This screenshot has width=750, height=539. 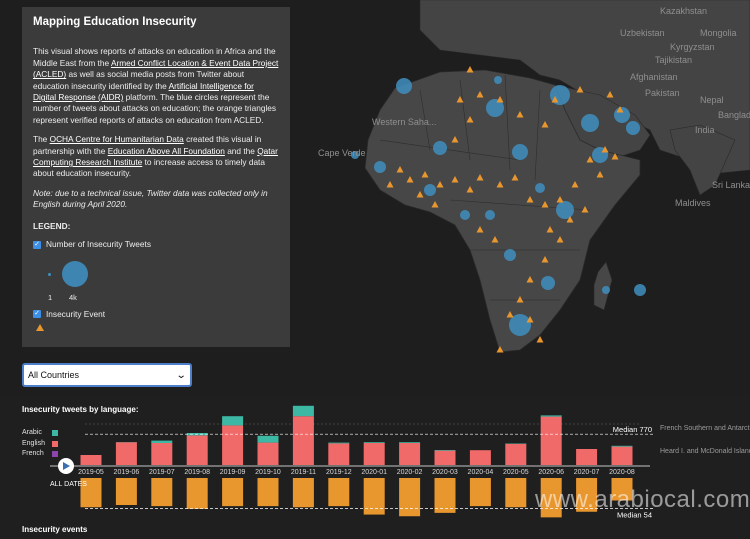 What do you see at coordinates (166, 150) in the screenshot?
I see `eaa-link: Education Above All Foundation` at bounding box center [166, 150].